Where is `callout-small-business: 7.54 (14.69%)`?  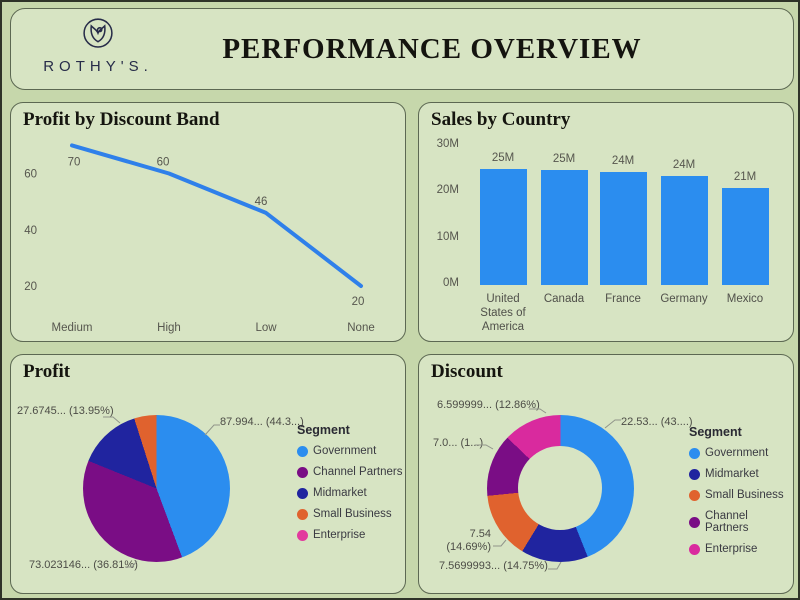
callout-small-business: 7.54 (14.69%) is located at coordinates (468, 541).